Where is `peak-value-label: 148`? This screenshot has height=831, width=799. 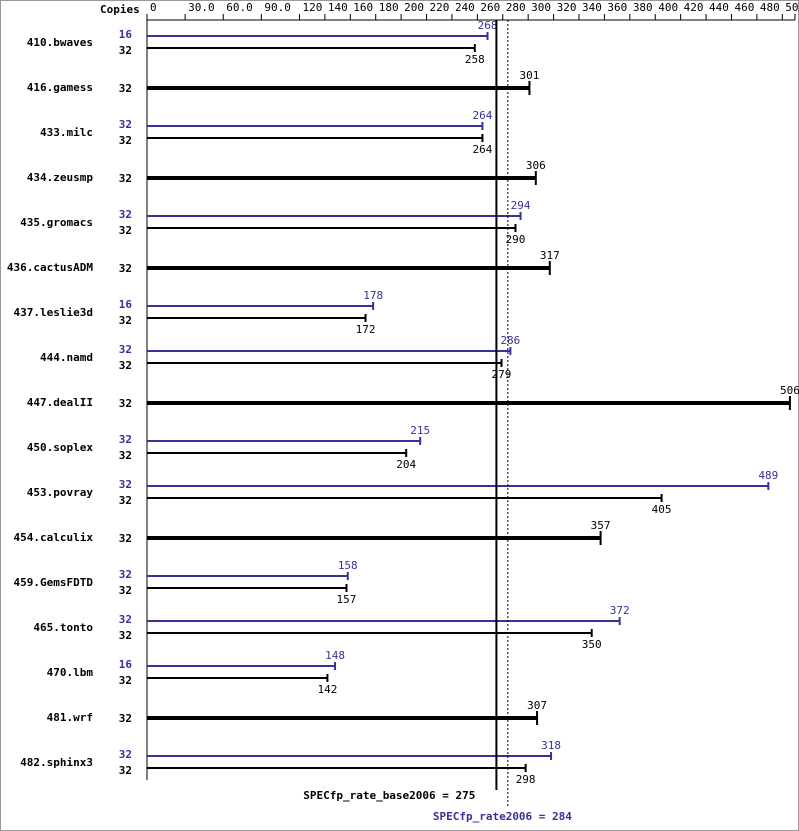
peak-value-label: 148 is located at coordinates (335, 655).